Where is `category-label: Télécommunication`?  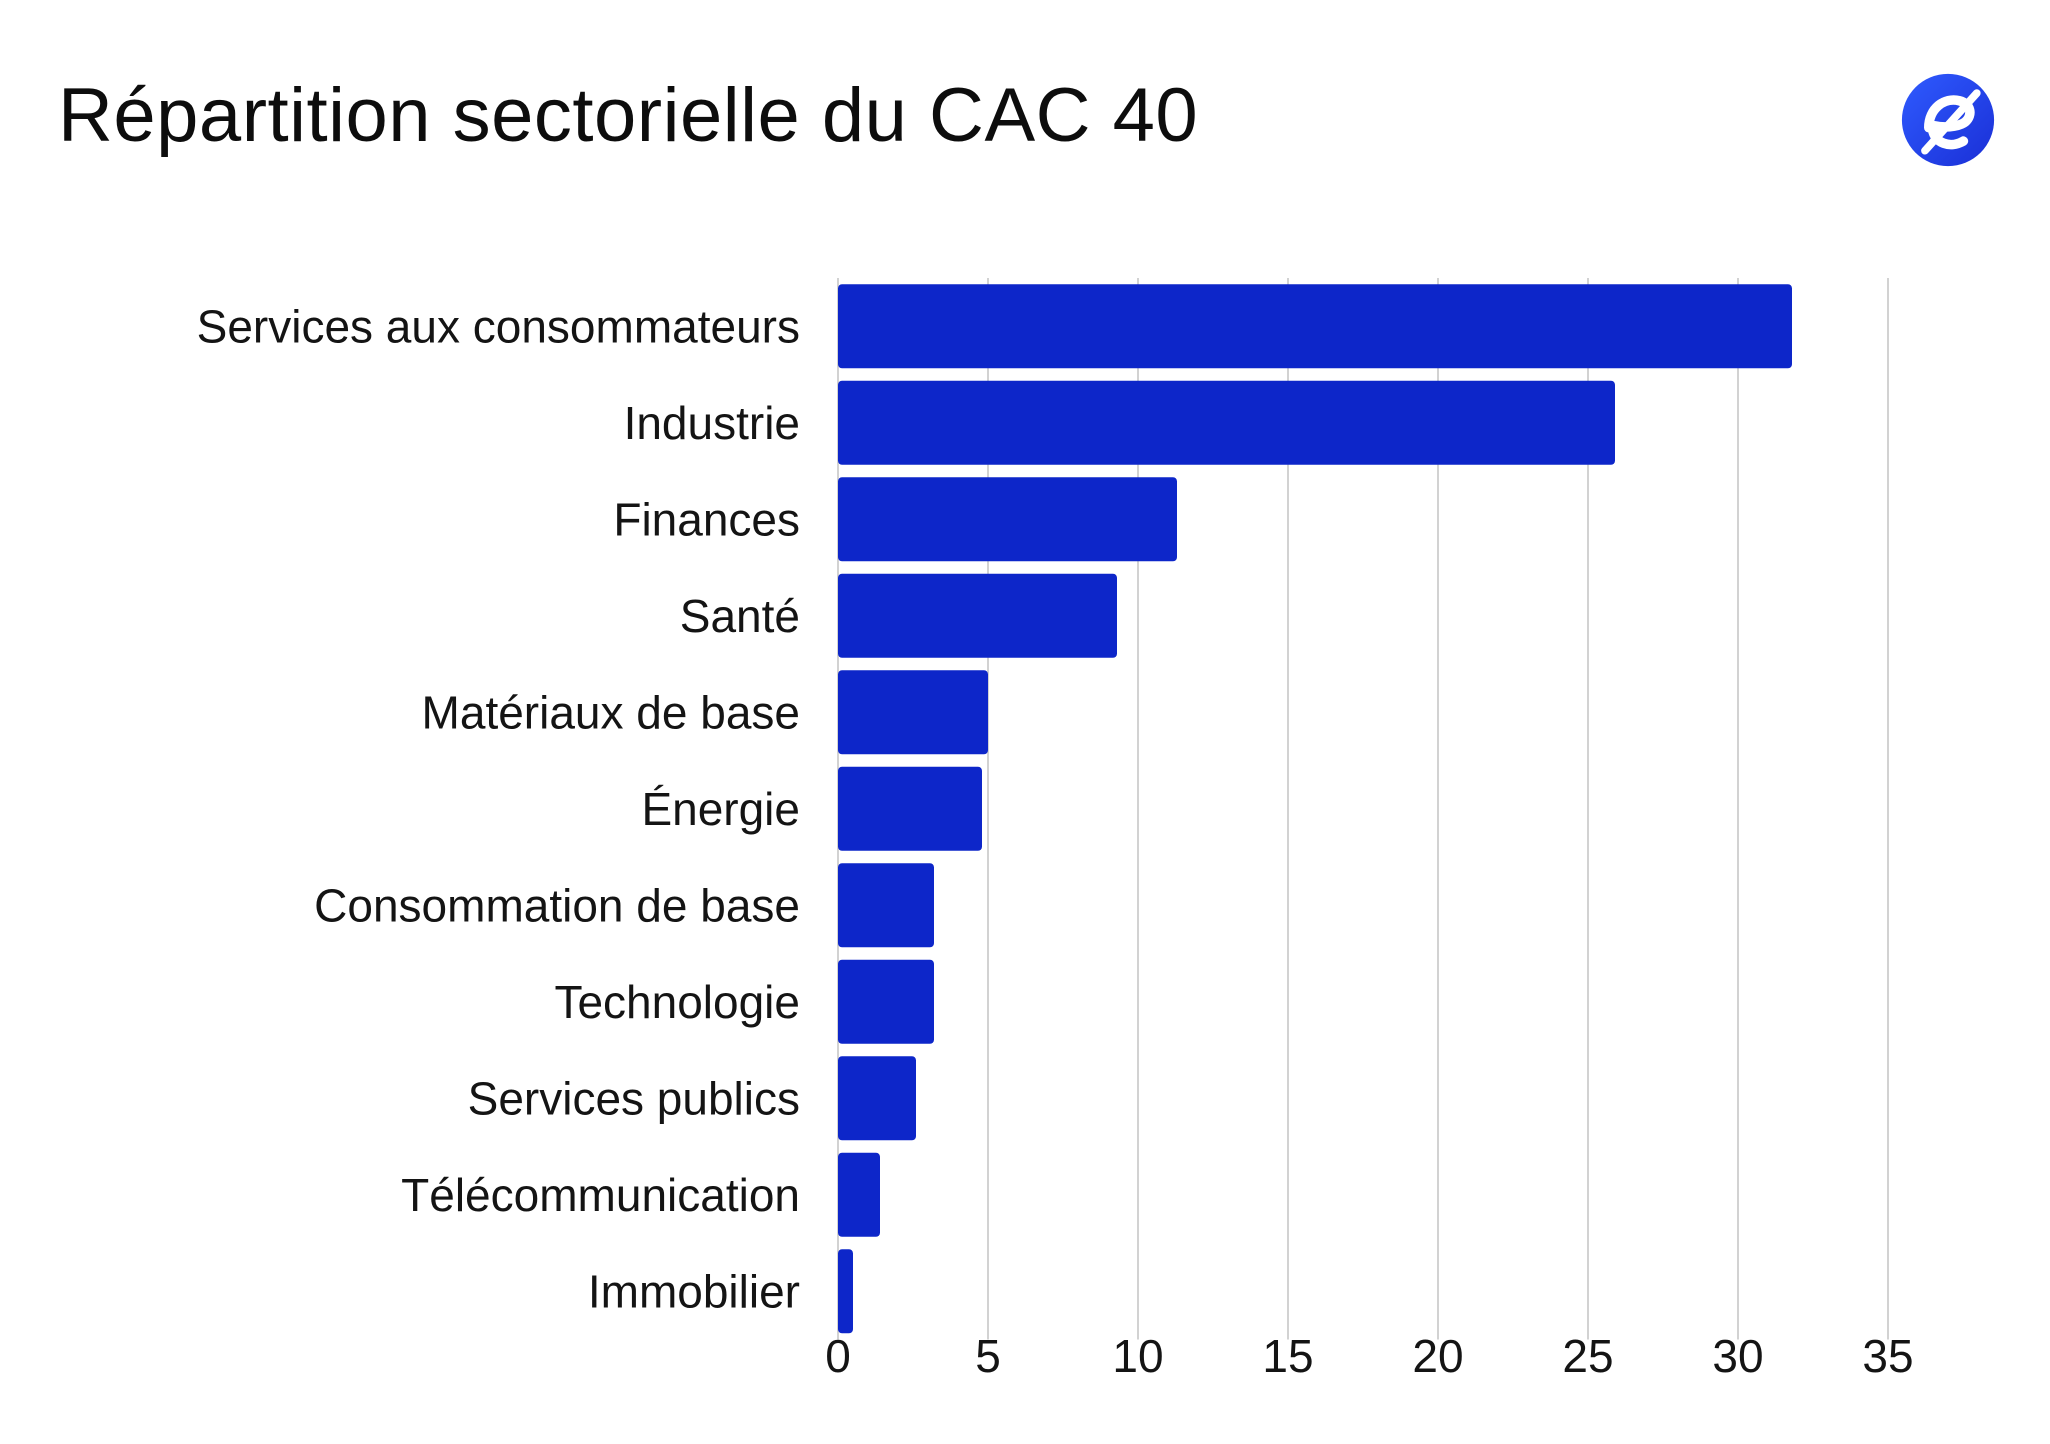
category-label: Télécommunication is located at coordinates (600, 1195).